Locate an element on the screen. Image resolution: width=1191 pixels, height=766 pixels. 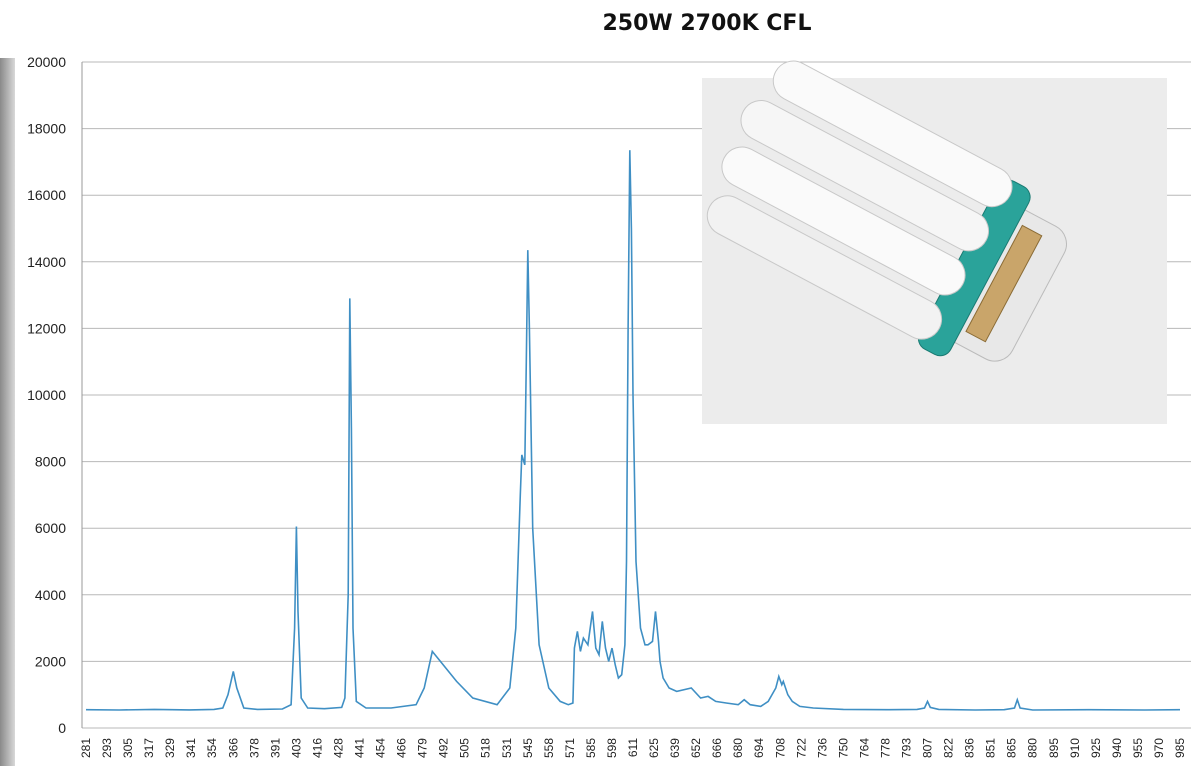
x-tick-label: 391 is located at coordinates (275, 748).